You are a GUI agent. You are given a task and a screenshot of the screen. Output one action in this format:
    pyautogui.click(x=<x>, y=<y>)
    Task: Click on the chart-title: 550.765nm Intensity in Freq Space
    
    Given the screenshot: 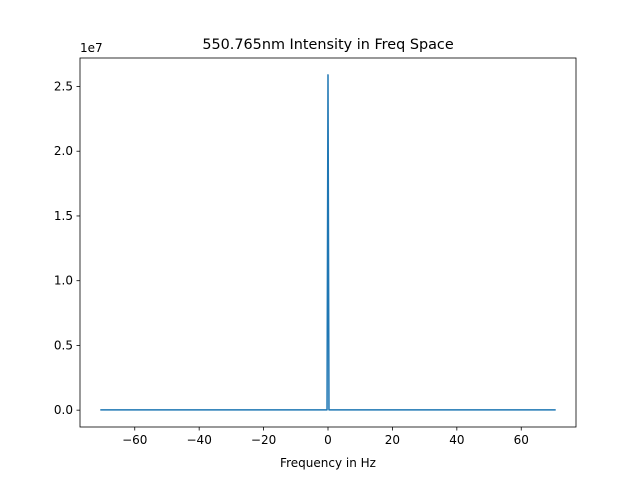 What is the action you would take?
    pyautogui.click(x=328, y=45)
    